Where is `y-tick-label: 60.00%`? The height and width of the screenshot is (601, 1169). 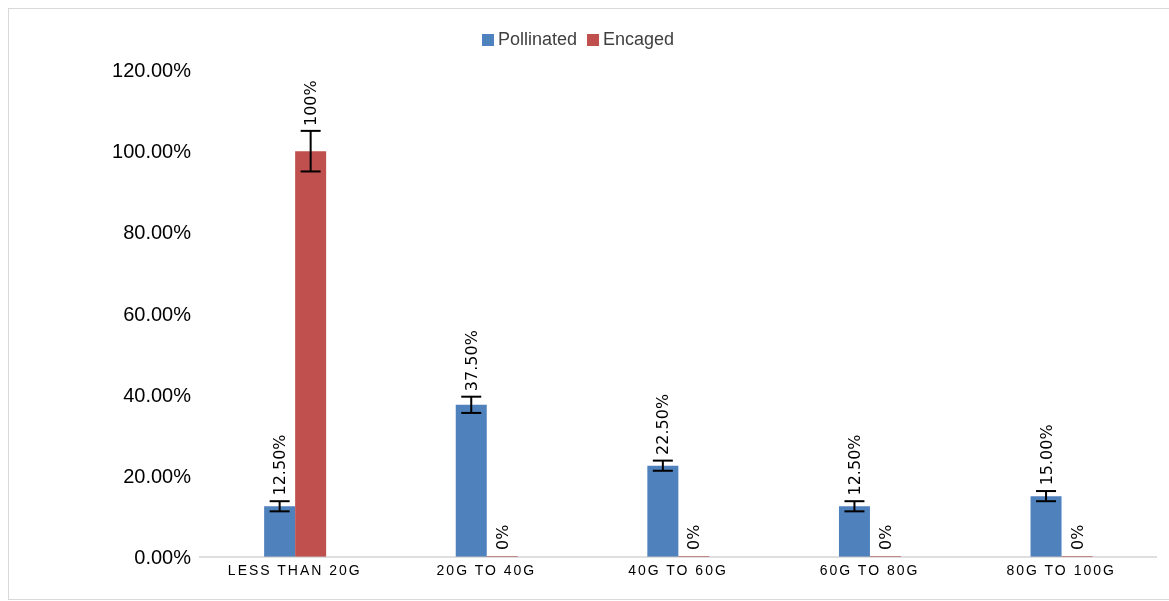
y-tick-label: 60.00% is located at coordinates (157, 313).